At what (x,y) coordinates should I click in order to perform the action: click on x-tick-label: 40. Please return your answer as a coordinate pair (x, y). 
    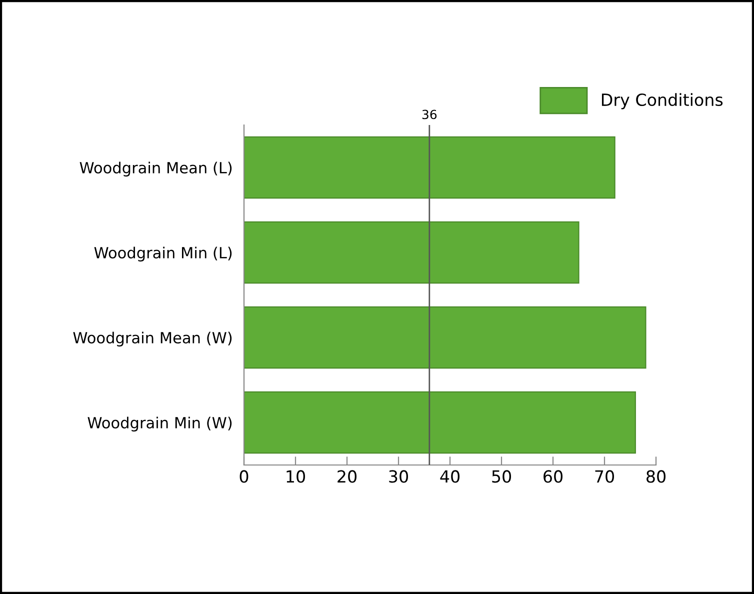
    Looking at the image, I should click on (450, 476).